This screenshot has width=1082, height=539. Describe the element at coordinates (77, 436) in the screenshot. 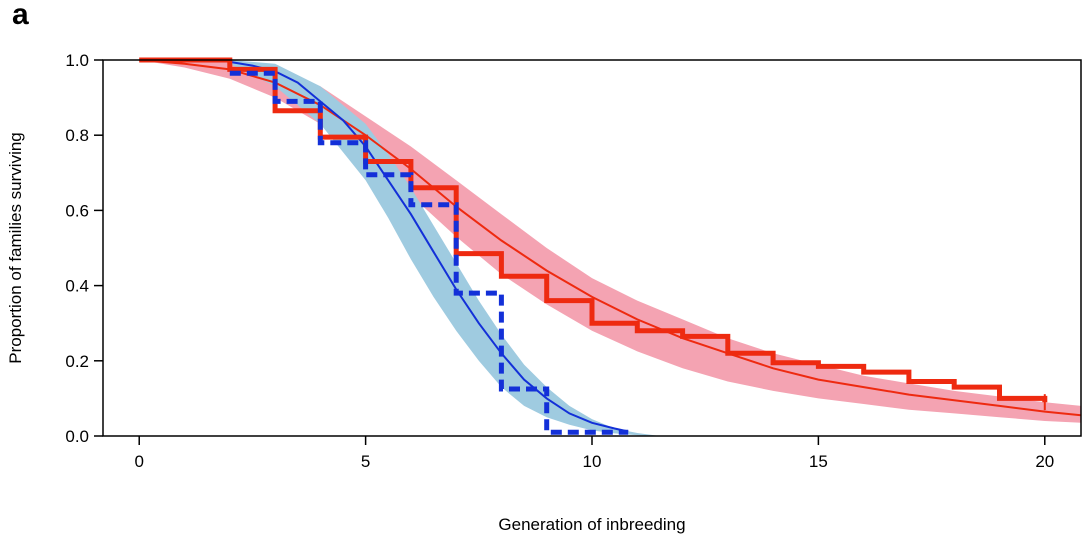

I see `y-tick-label: 0.0` at that location.